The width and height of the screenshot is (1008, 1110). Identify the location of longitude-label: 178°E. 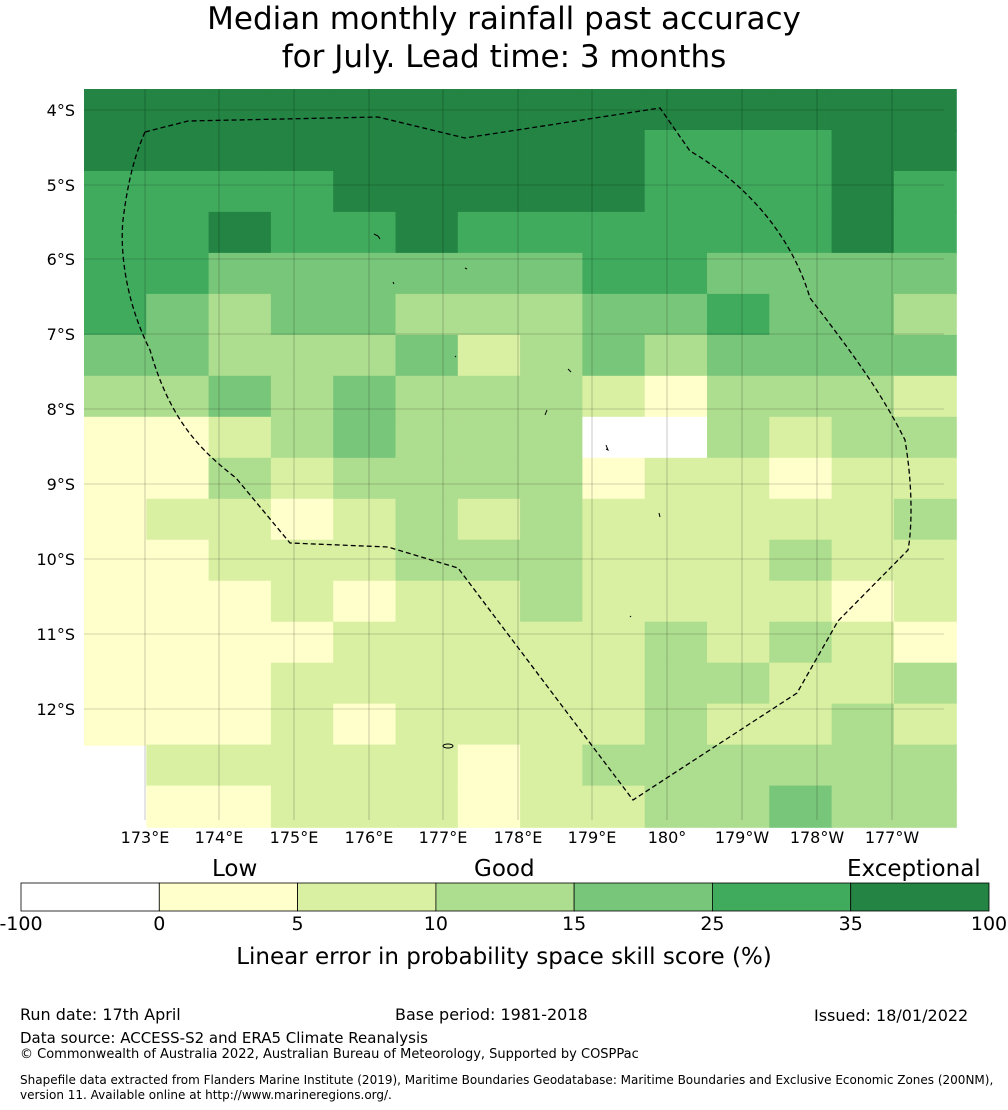
(518, 837).